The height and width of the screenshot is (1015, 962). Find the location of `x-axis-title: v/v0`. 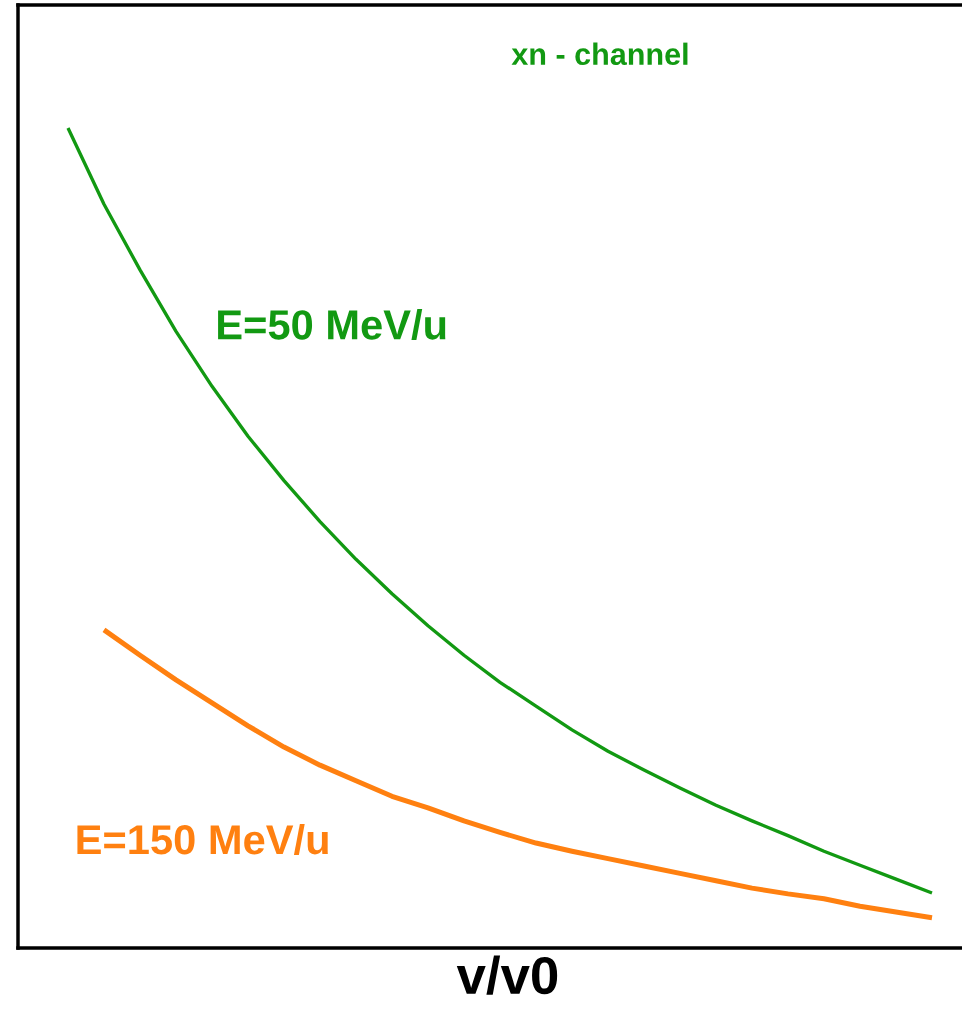

x-axis-title: v/v0 is located at coordinates (507, 975).